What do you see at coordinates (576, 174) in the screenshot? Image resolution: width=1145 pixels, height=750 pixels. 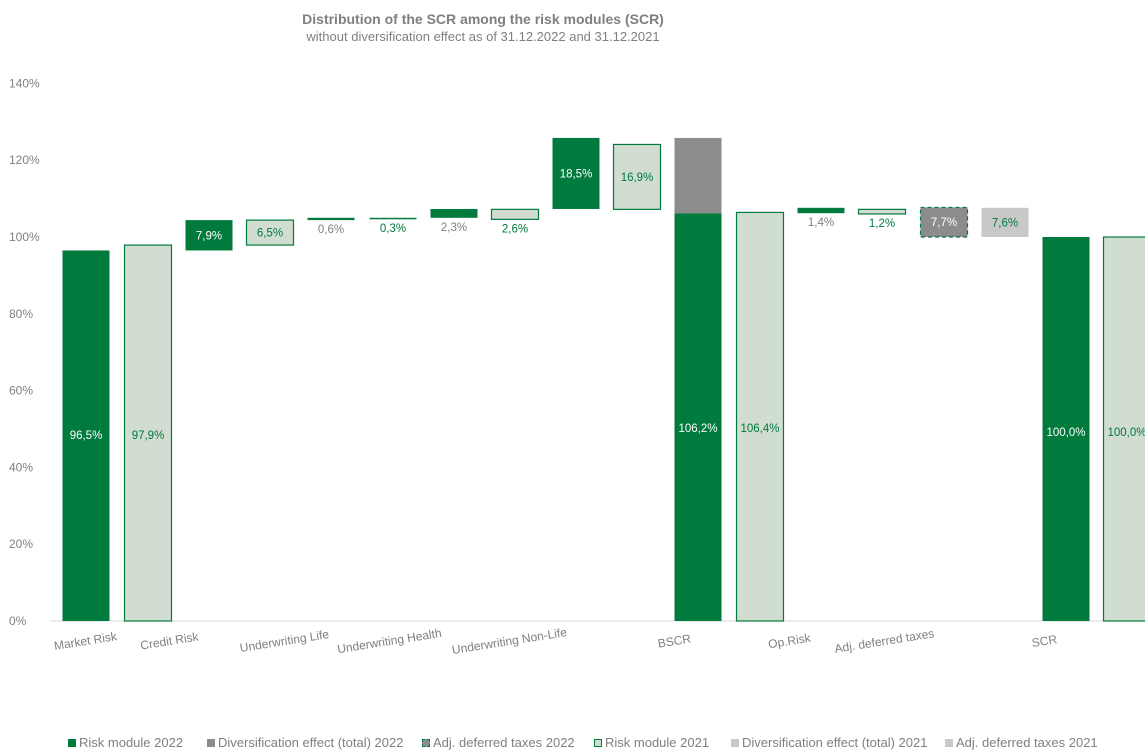 I see `data-label: 18,5%` at bounding box center [576, 174].